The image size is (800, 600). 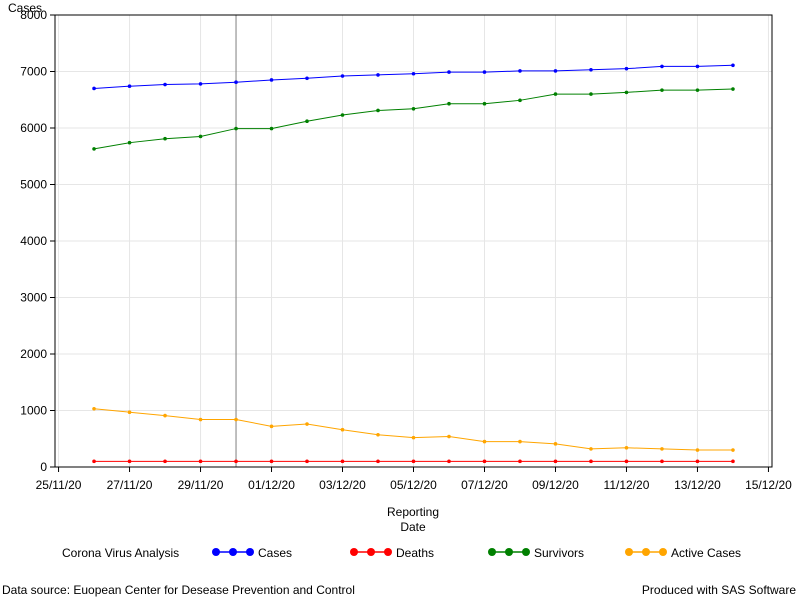 What do you see at coordinates (275, 553) in the screenshot?
I see `legend-label-cases: Cases` at bounding box center [275, 553].